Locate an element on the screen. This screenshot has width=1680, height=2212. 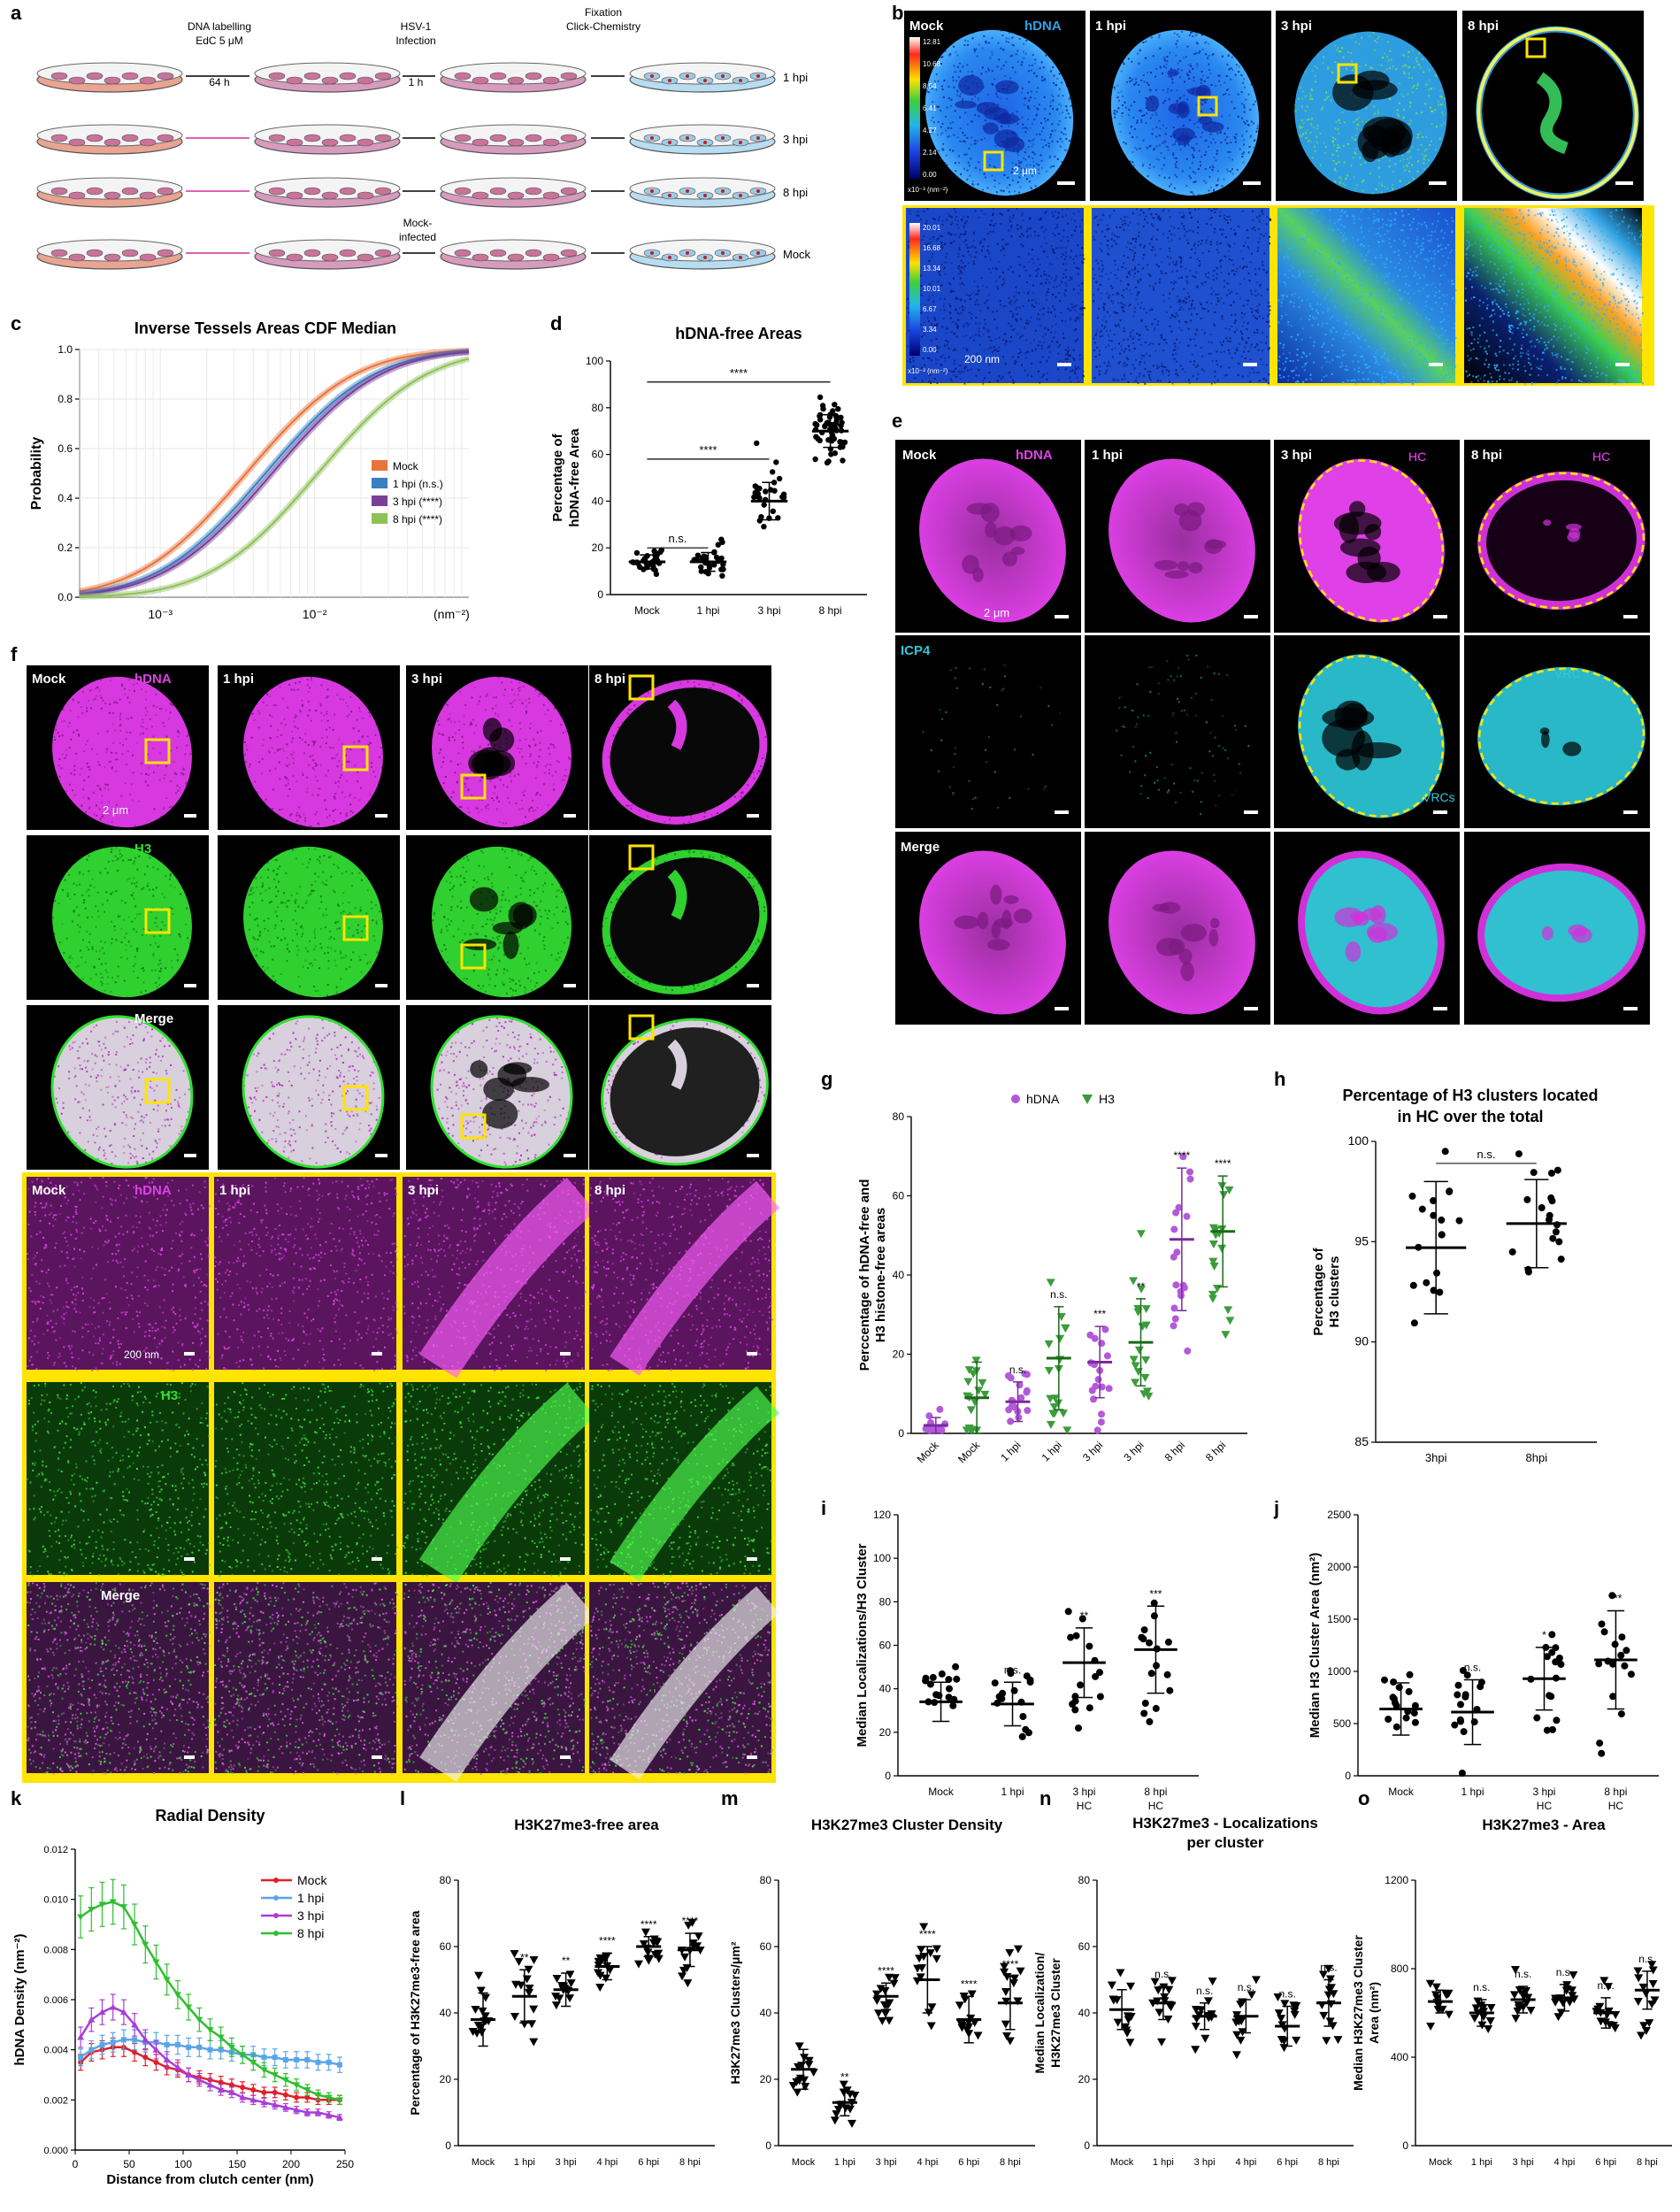
colorbar-tick: 12.81 is located at coordinates (932, 42).